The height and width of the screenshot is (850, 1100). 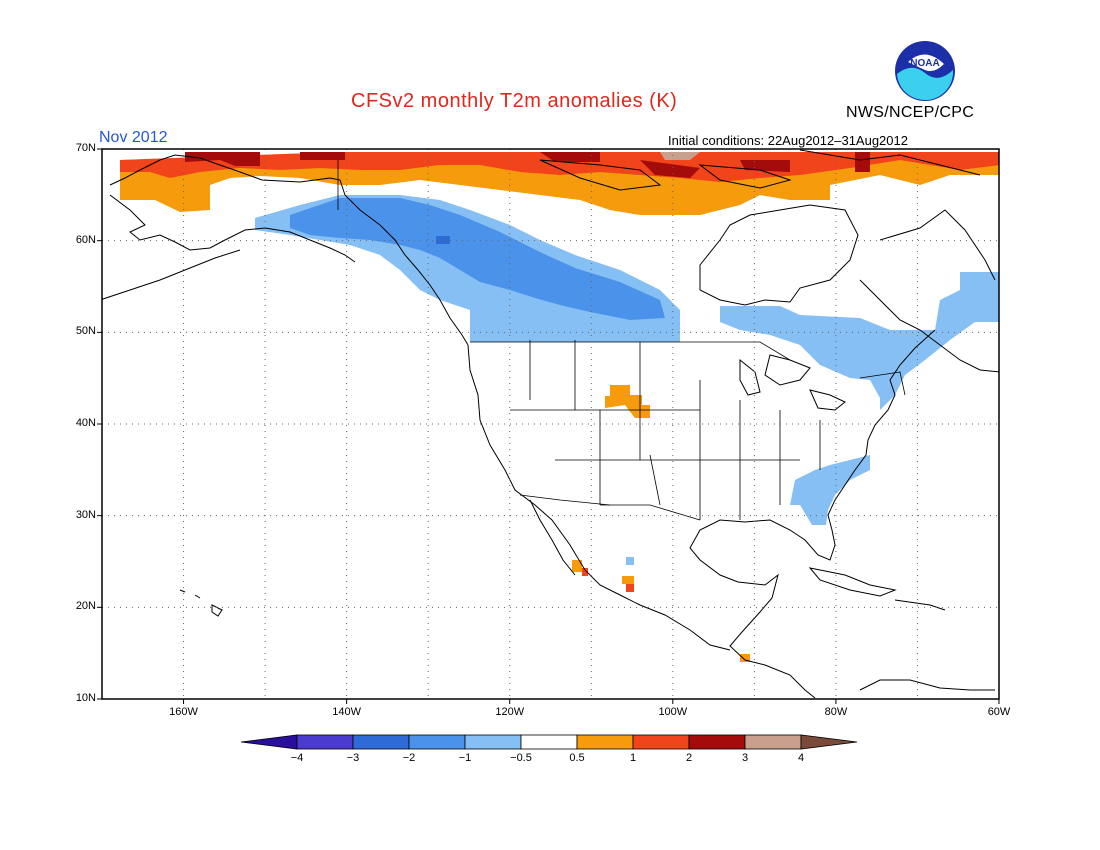 What do you see at coordinates (85, 239) in the screenshot?
I see `lat-label: 60N` at bounding box center [85, 239].